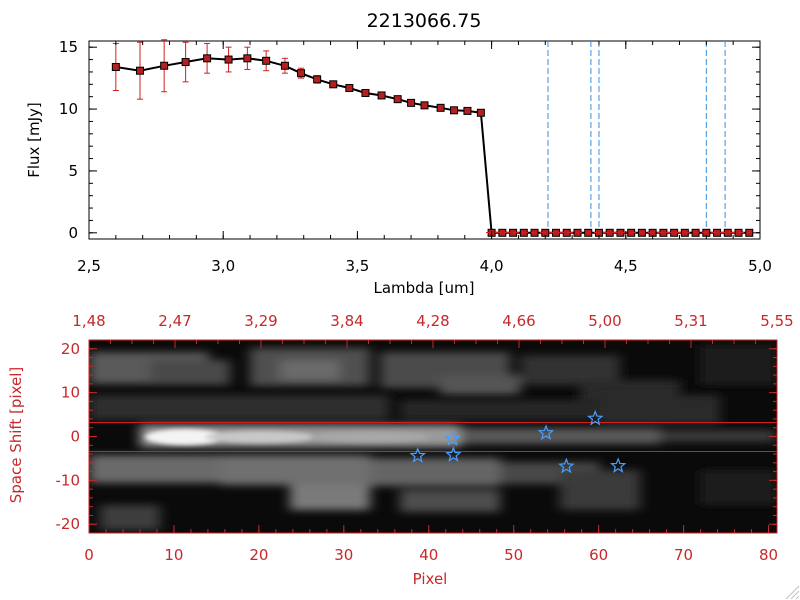  I want to click on bottom-x-axis-ticks: 0 10 20 30 40 50 60 70 80, so click(431, 544).